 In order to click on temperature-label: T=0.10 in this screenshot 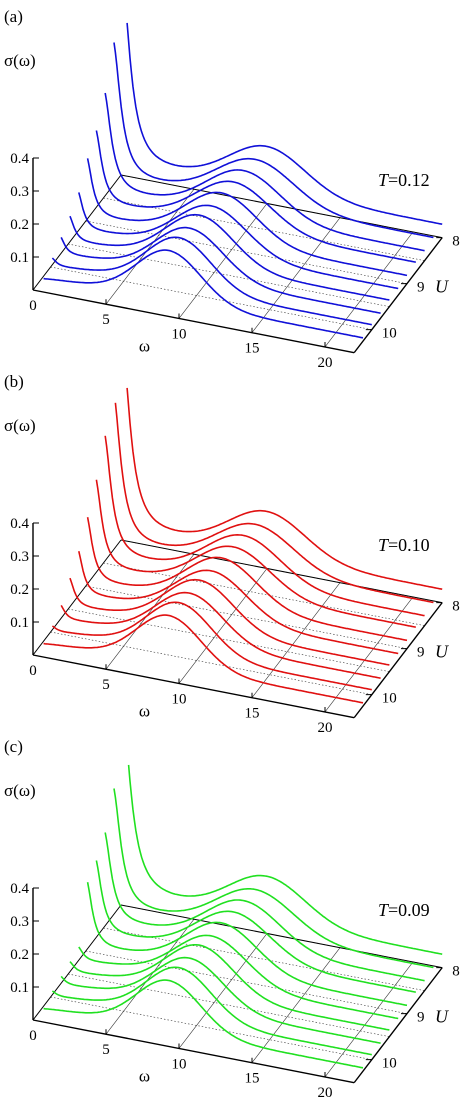, I will do `click(404, 545)`.